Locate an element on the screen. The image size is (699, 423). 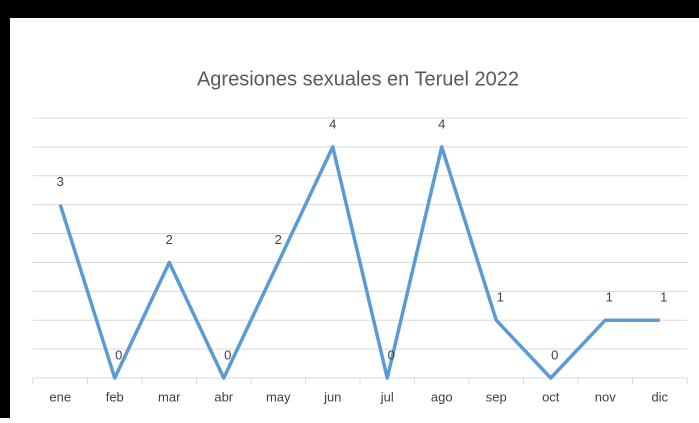
left-border is located at coordinates (5, 209).